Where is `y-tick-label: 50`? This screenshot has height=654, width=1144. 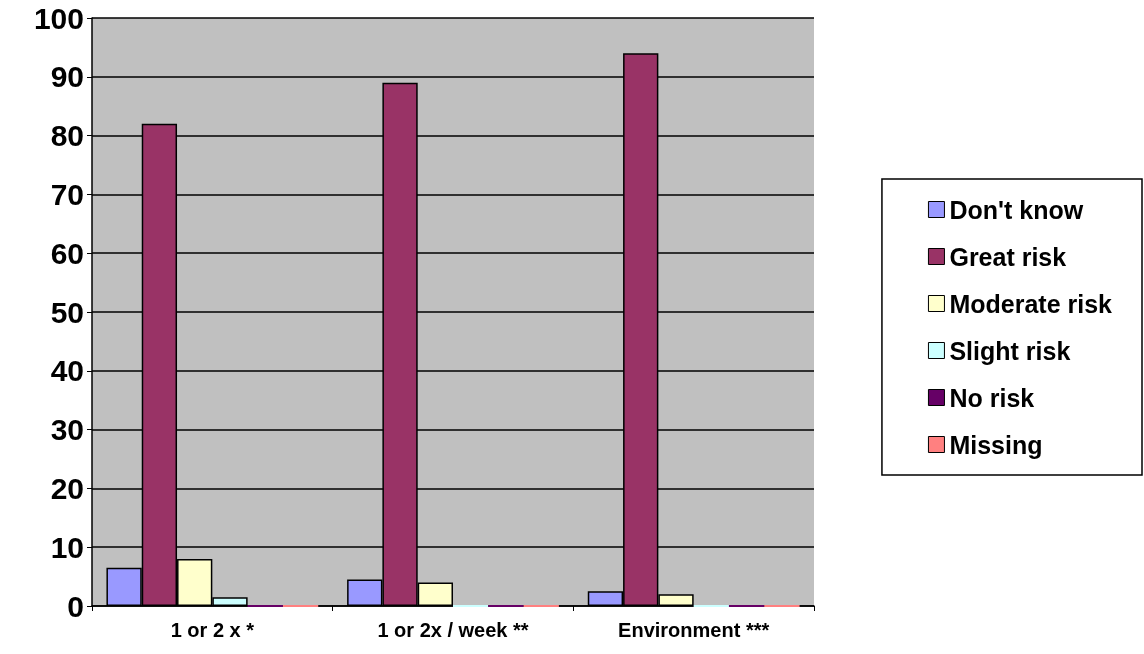
y-tick-label: 50 is located at coordinates (67, 312).